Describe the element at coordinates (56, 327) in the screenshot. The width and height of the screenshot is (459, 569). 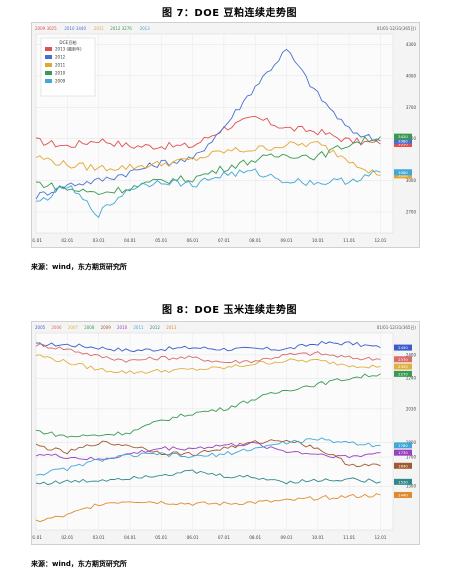
I see `header-label: 2006` at that location.